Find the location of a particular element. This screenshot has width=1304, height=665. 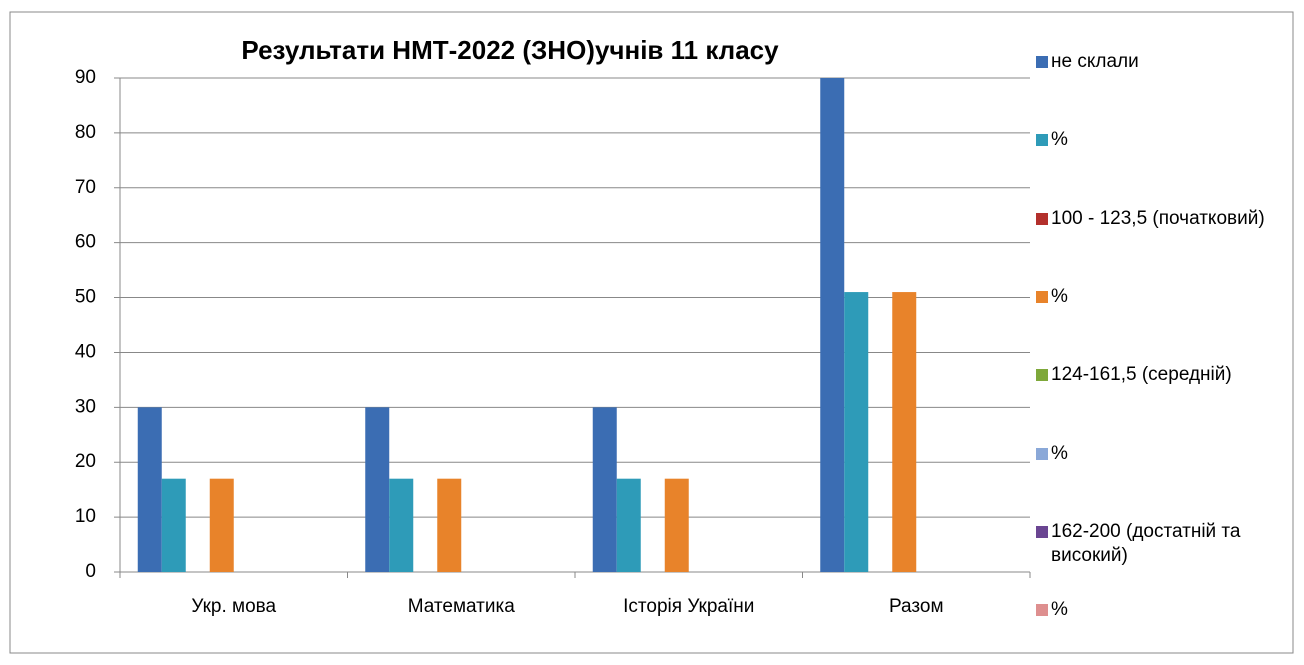

legend-label: не склали is located at coordinates (1095, 61).